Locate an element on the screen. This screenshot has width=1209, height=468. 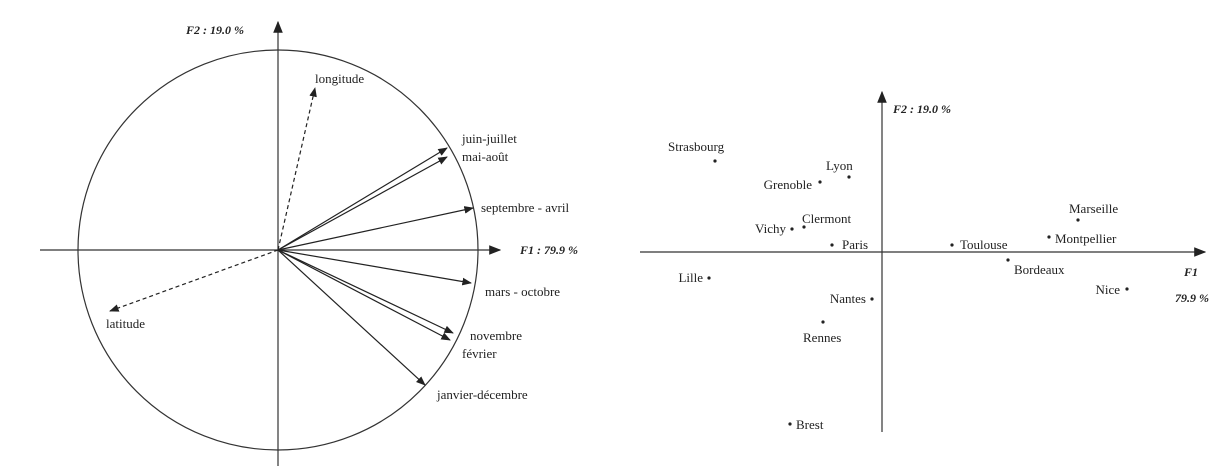
vector-label: mars - octobre is located at coordinates (522, 291).